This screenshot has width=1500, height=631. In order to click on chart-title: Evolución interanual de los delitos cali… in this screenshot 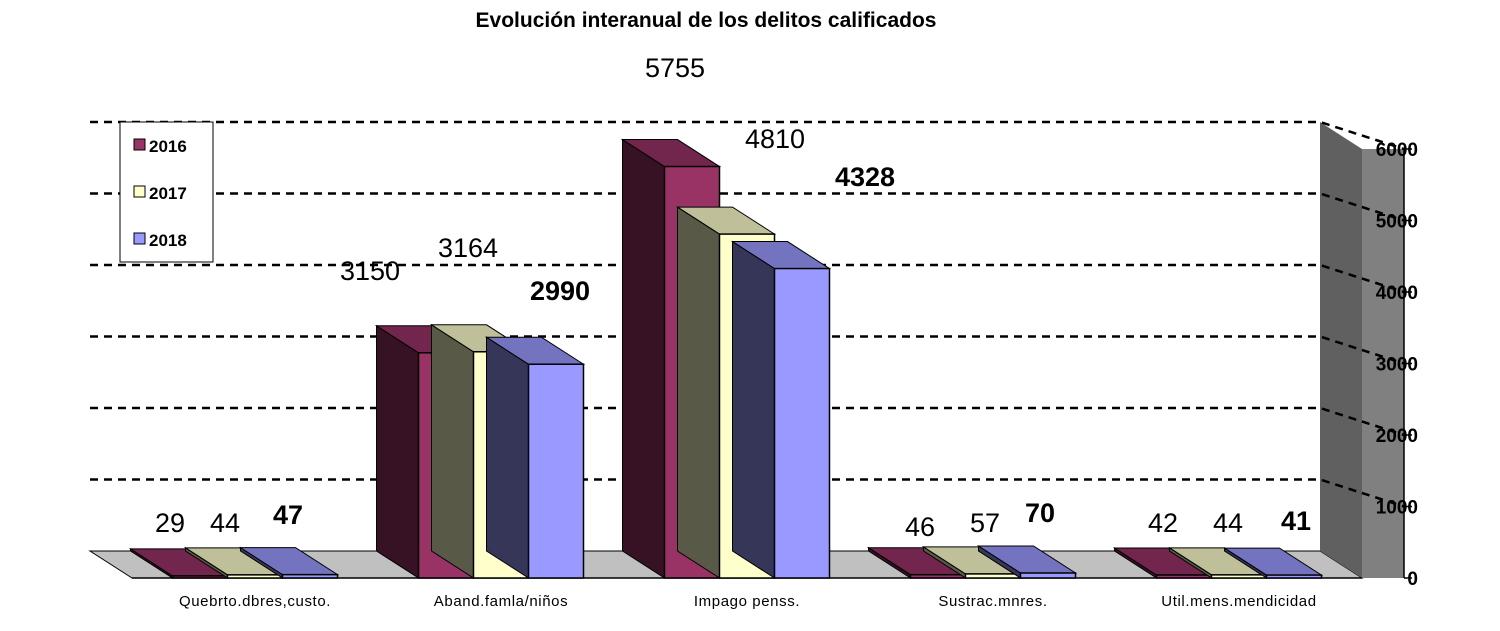, I will do `click(706, 20)`.